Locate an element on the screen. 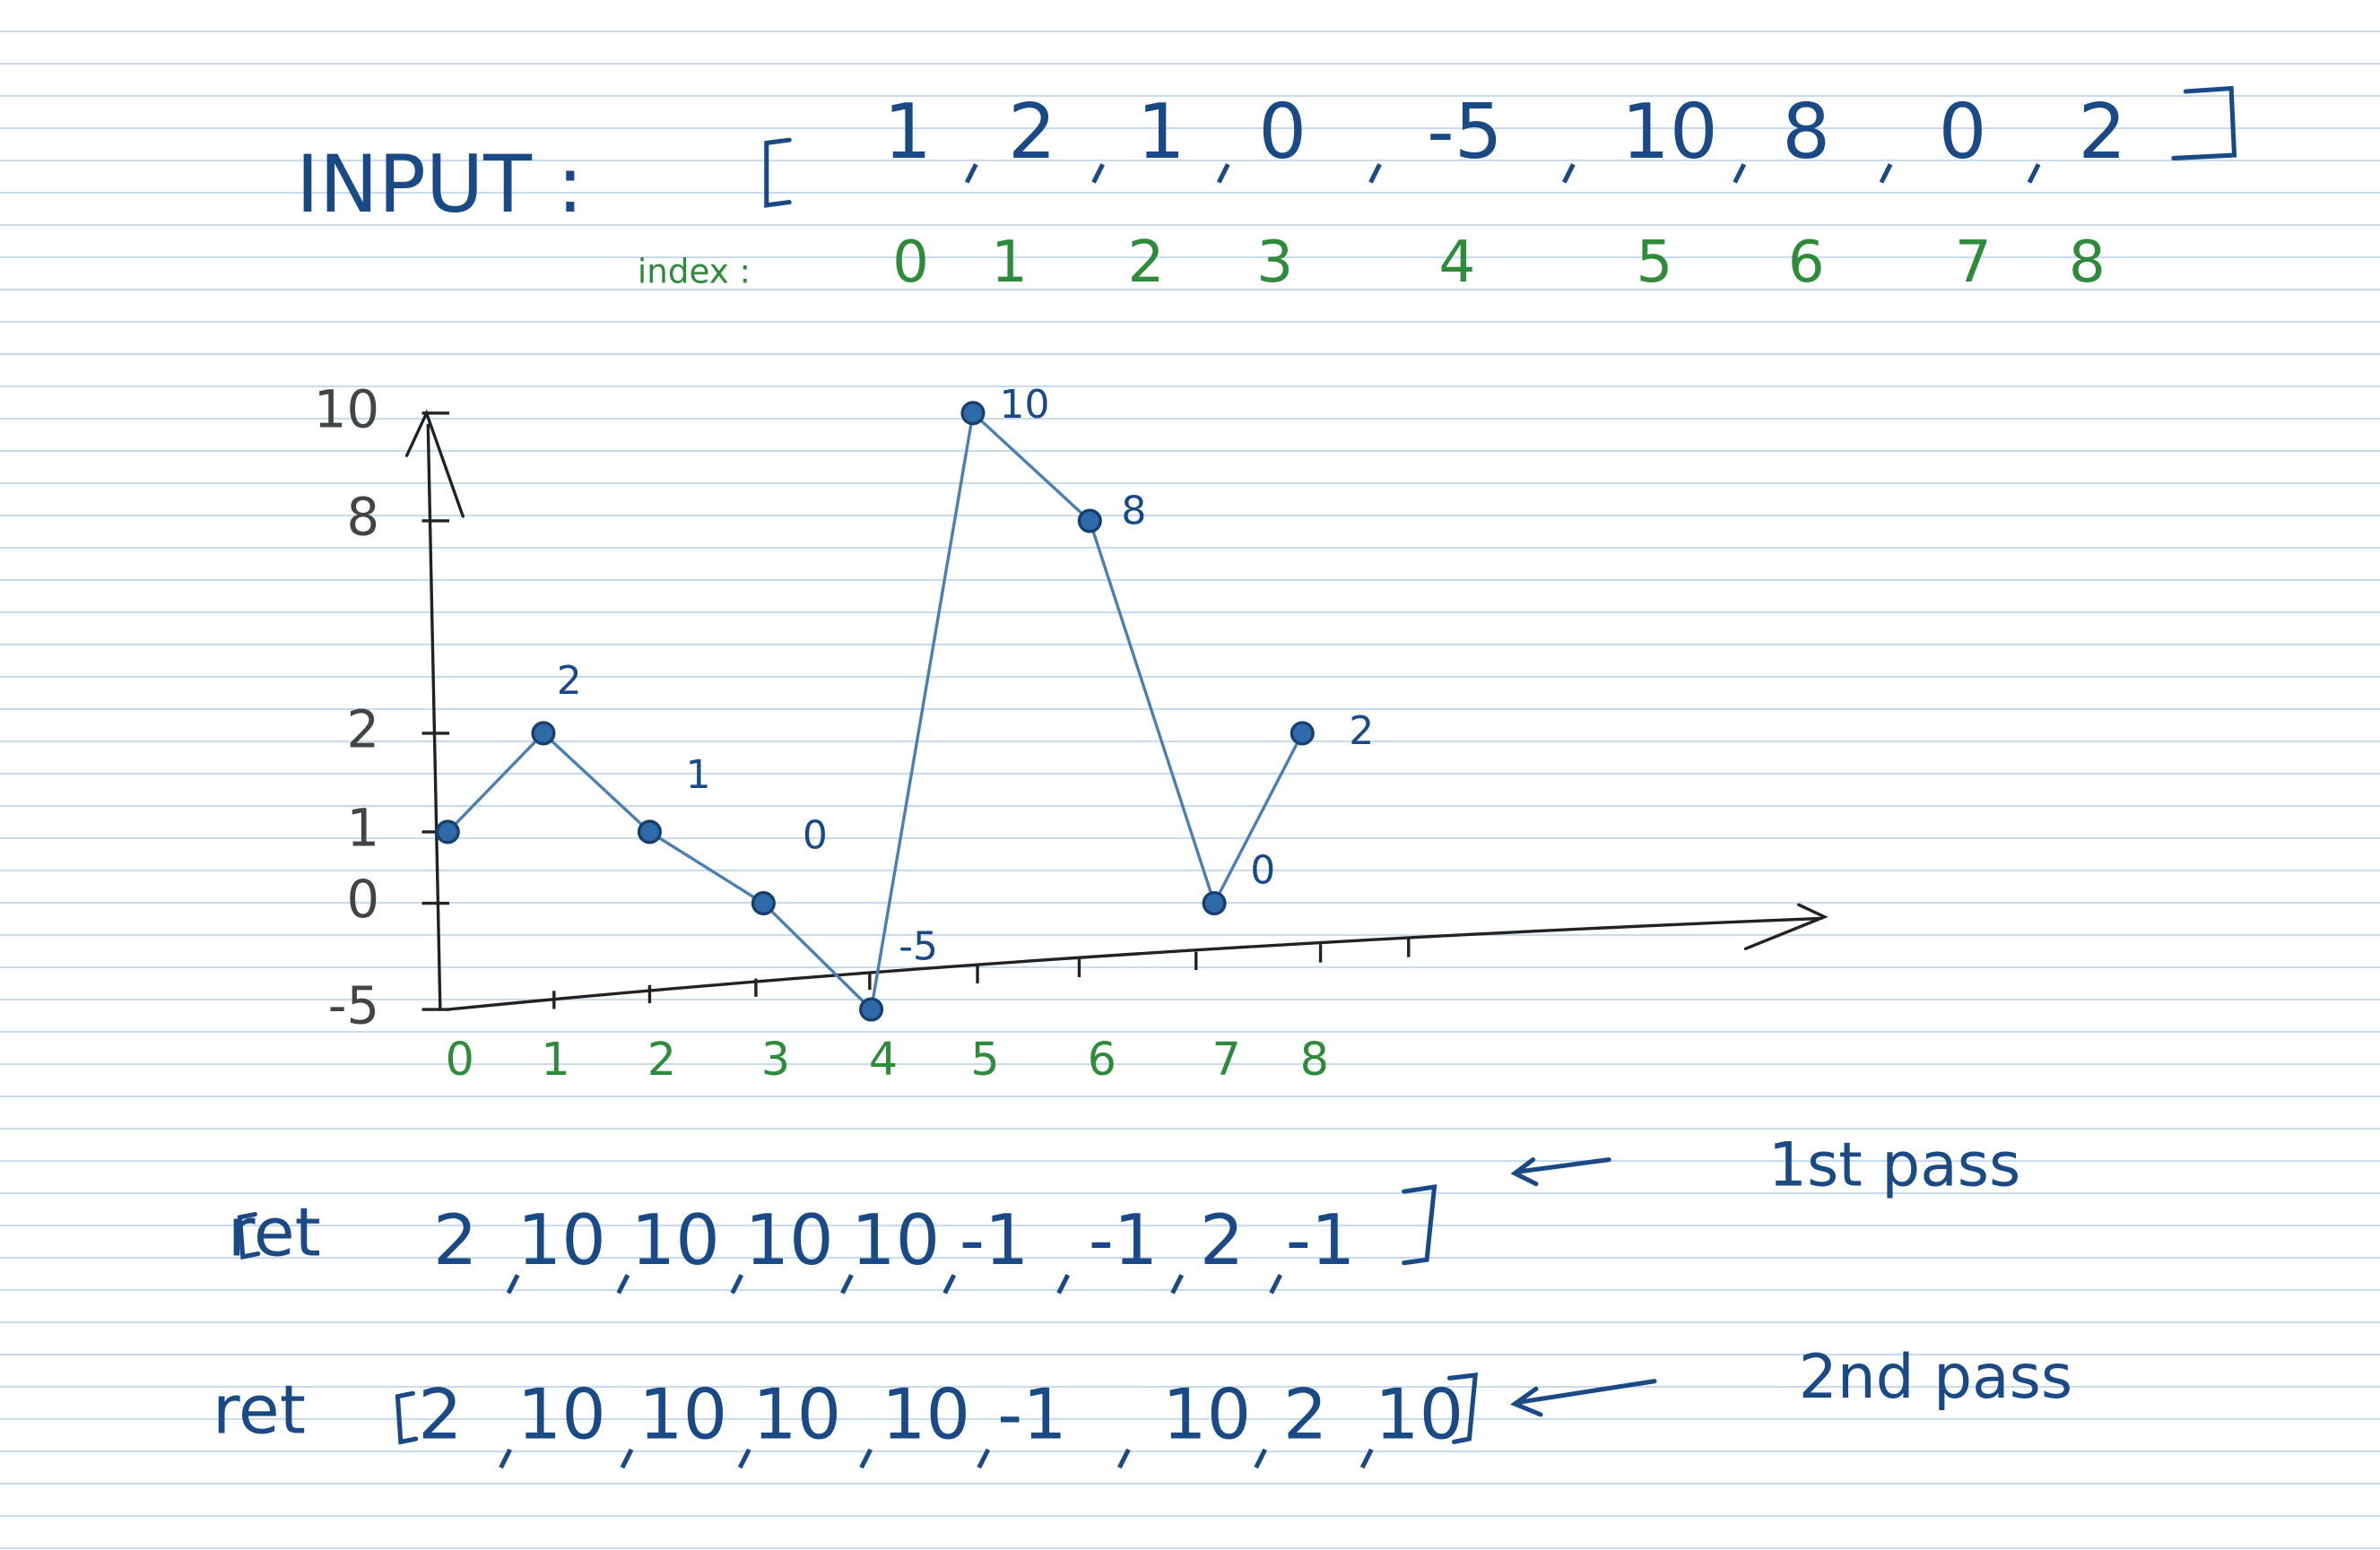 Image resolution: width=2380 pixels, height=1550 pixels. point-label: 8 is located at coordinates (1134, 511).